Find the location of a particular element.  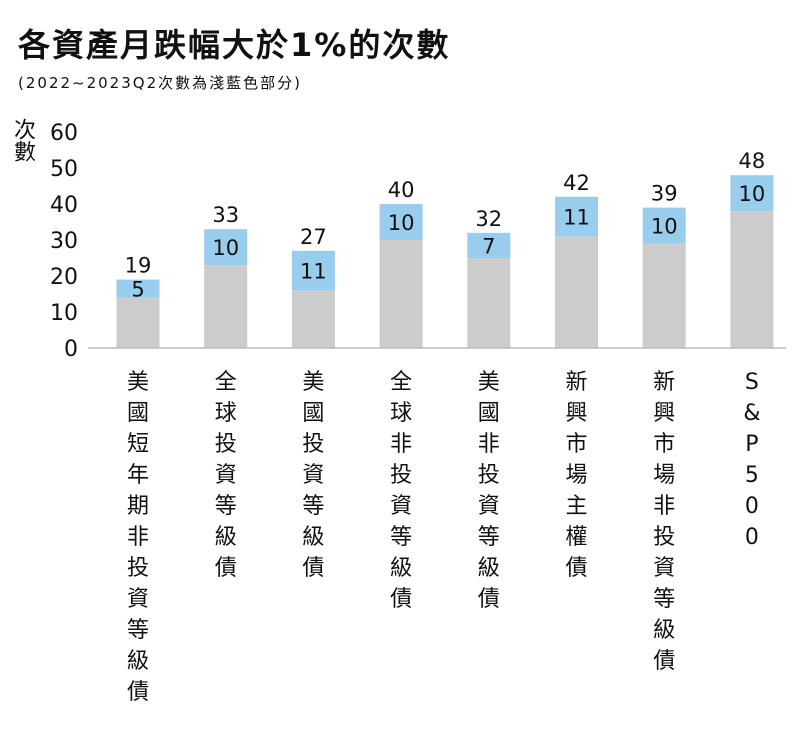

total-value-label: 32 is located at coordinates (488, 219).